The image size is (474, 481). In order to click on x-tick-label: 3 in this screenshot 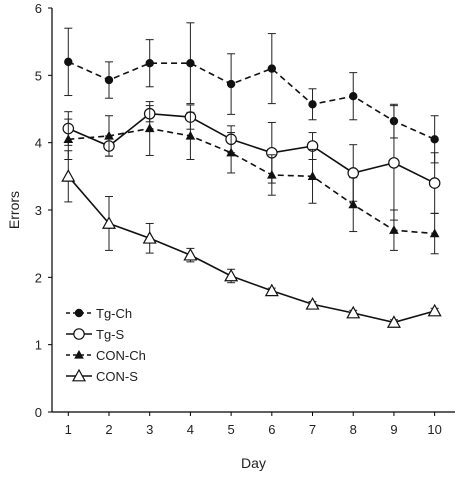, I will do `click(149, 429)`.